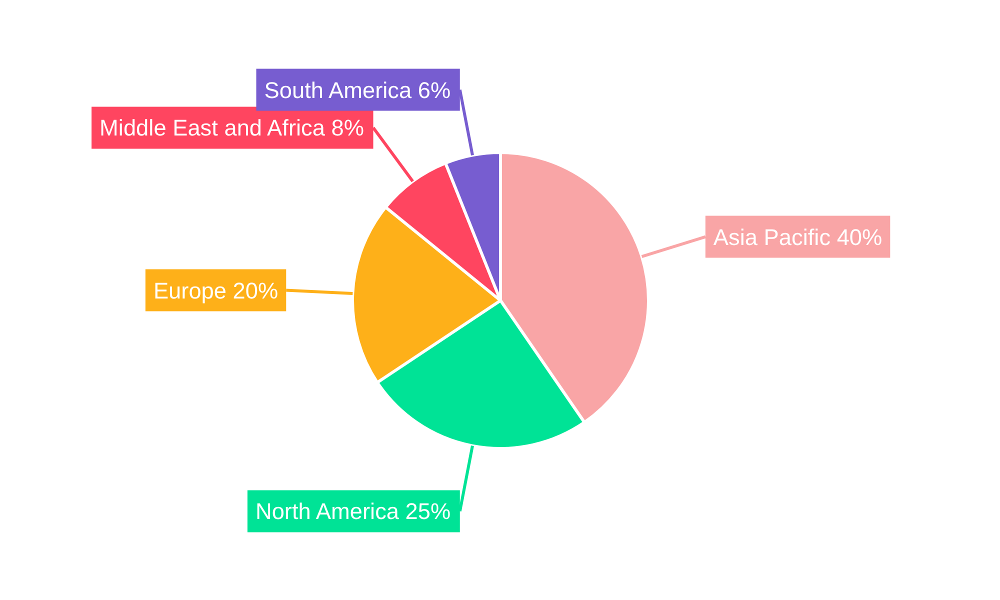 The width and height of the screenshot is (1000, 600). What do you see at coordinates (232, 127) in the screenshot?
I see `slice-label: Middle East and Africa 8%` at bounding box center [232, 127].